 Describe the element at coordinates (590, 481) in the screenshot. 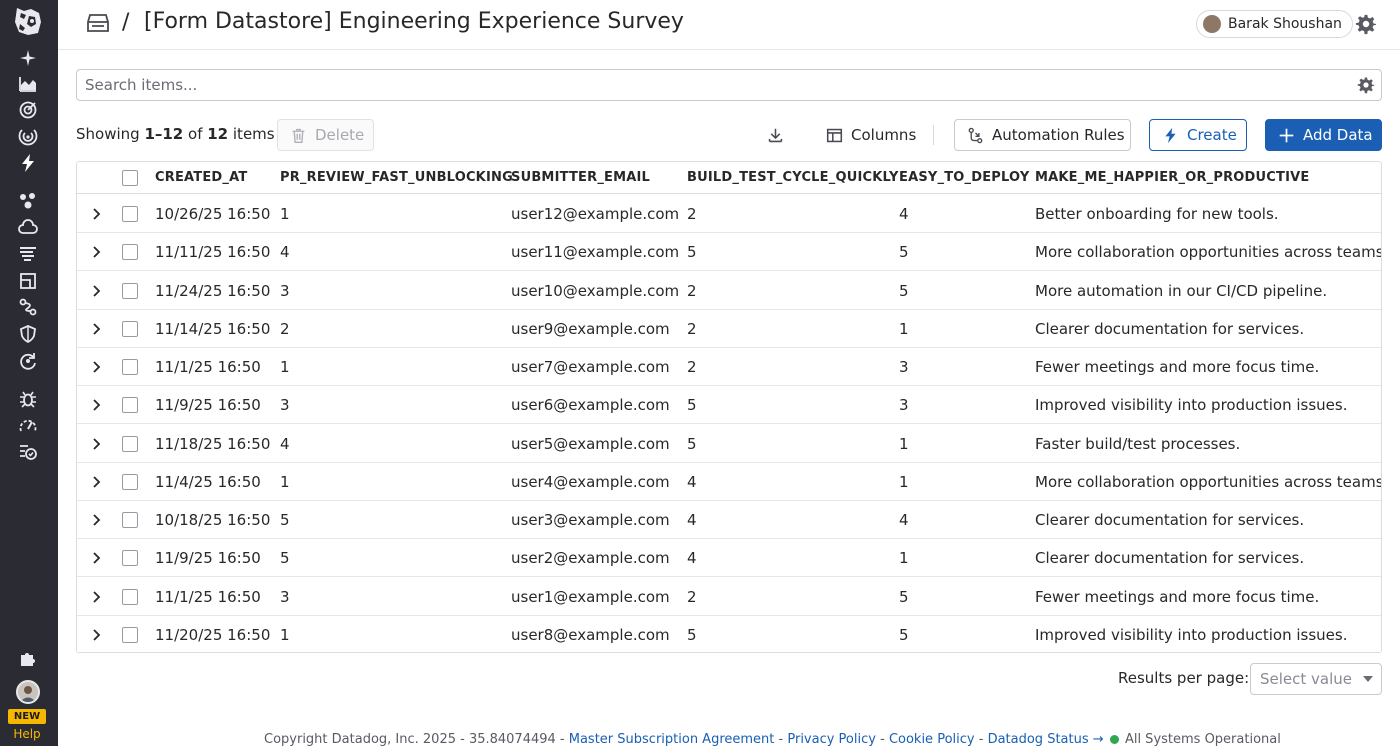

I see `table-cell: user4@example.com` at that location.